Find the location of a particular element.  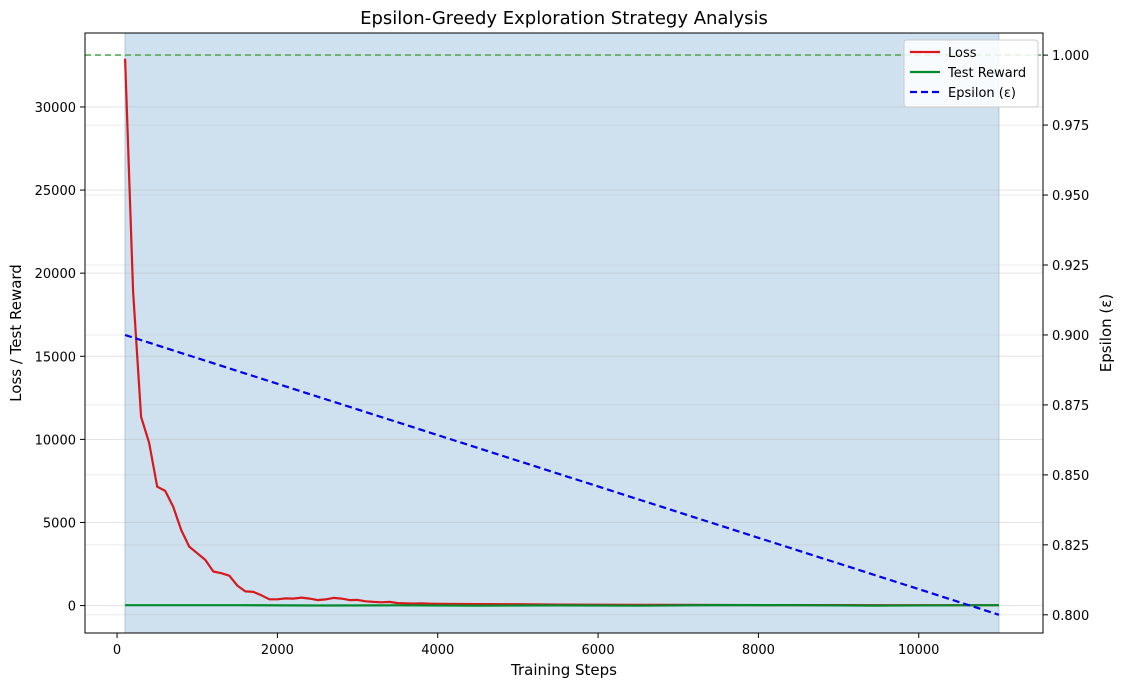

y-right-tick-label-1: 0.825 is located at coordinates (1070, 546).